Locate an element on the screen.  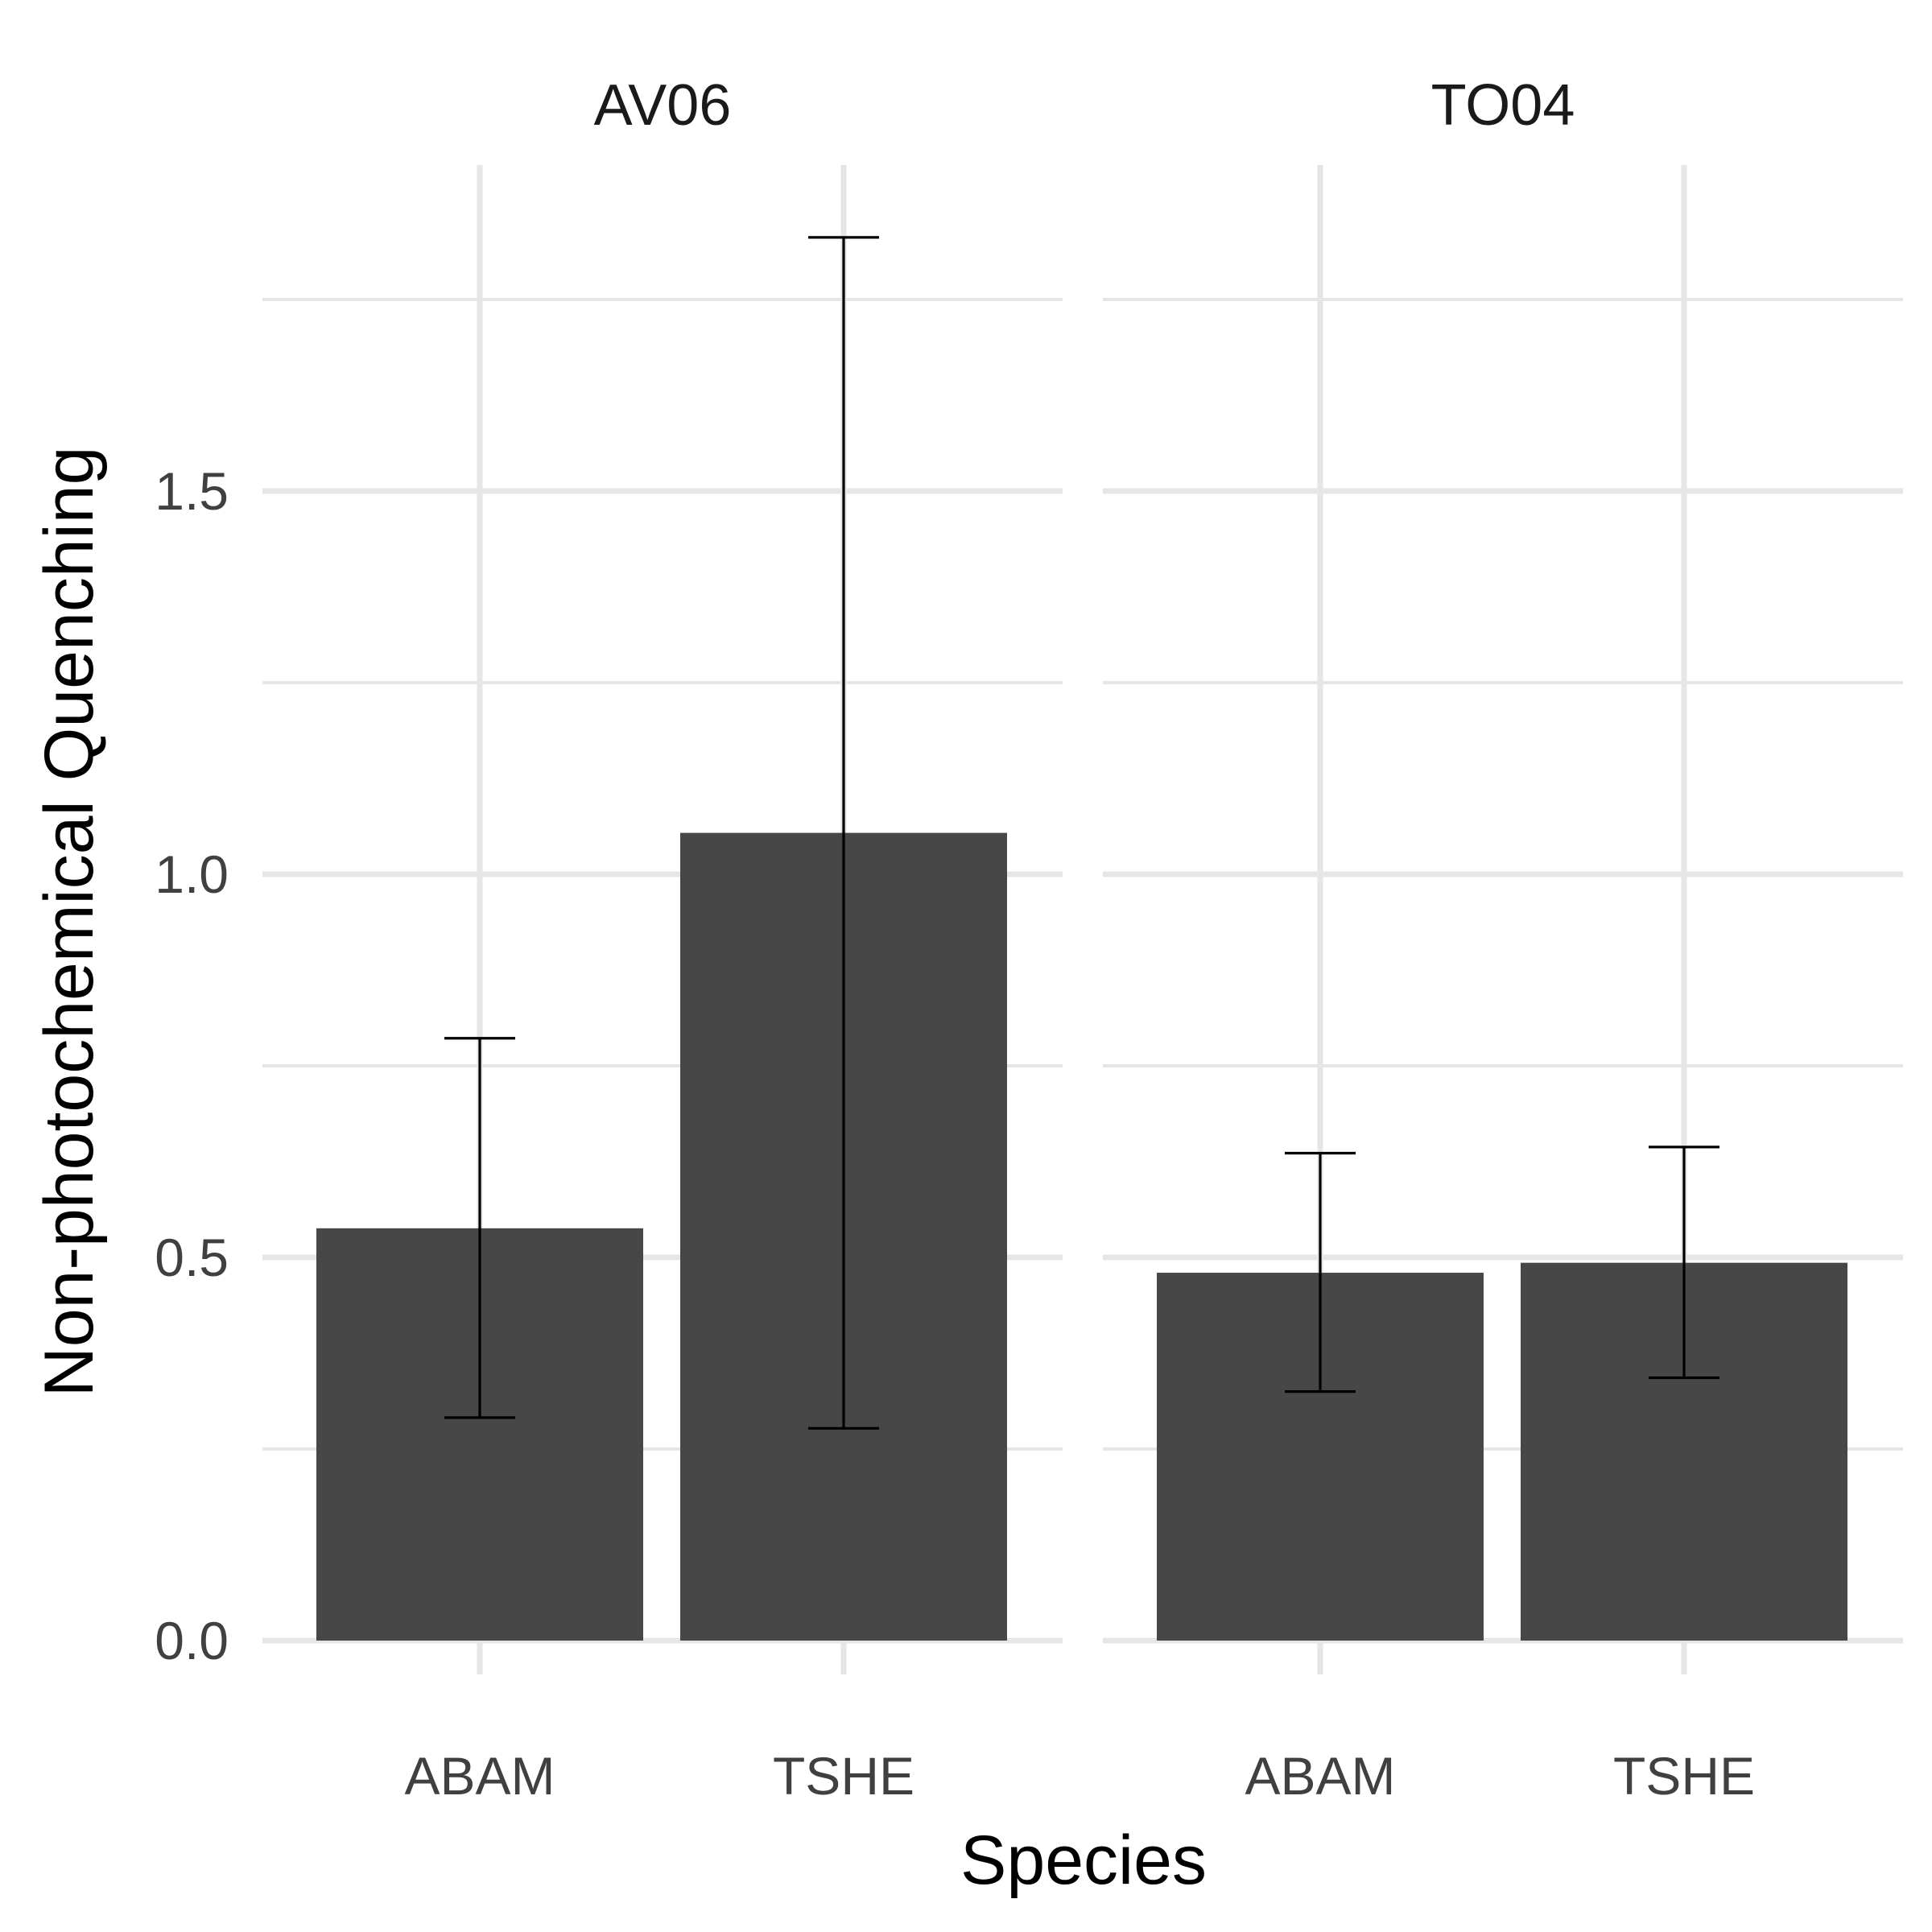
y-tick-label-1: 0.0 is located at coordinates (192, 1640).